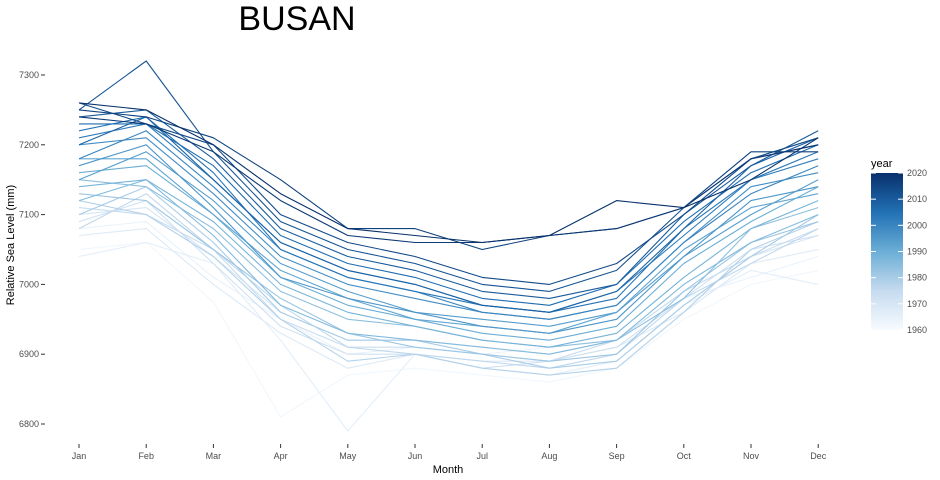  I want to click on x-tick-label: Sep, so click(617, 456).